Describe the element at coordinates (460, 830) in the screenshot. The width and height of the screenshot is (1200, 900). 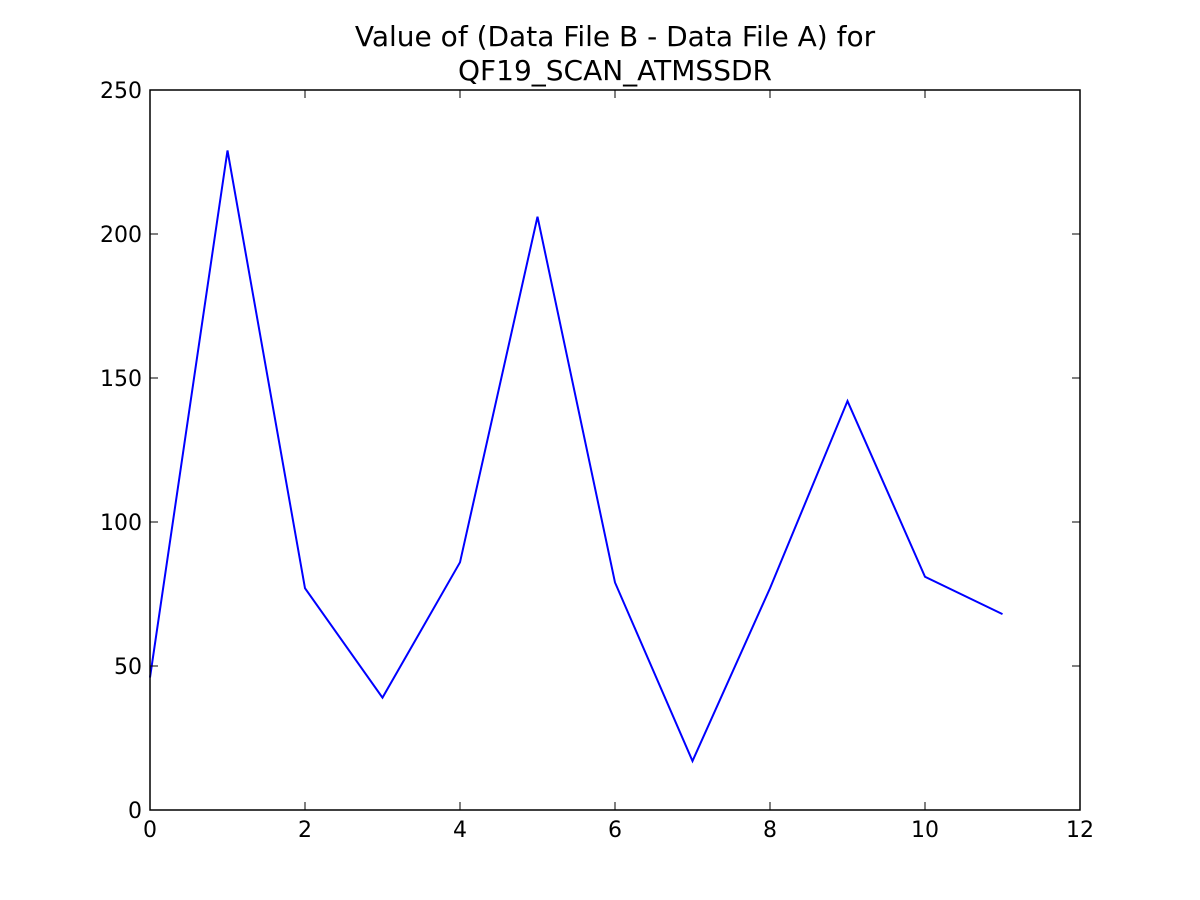
I see `x-tick-label-2: 4` at that location.